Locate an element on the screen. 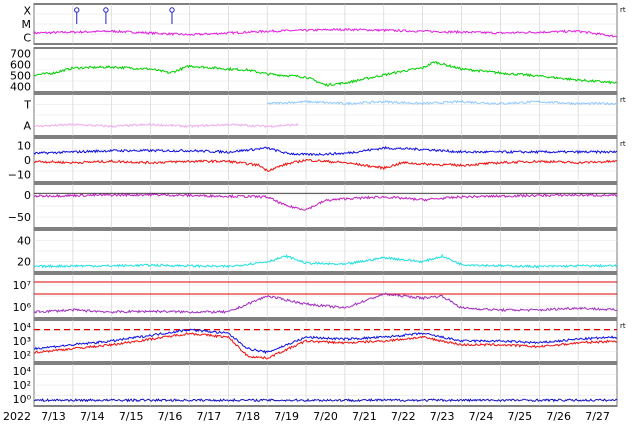 The width and height of the screenshot is (634, 424). y-tick-label-dst: 0 is located at coordinates (27, 195).